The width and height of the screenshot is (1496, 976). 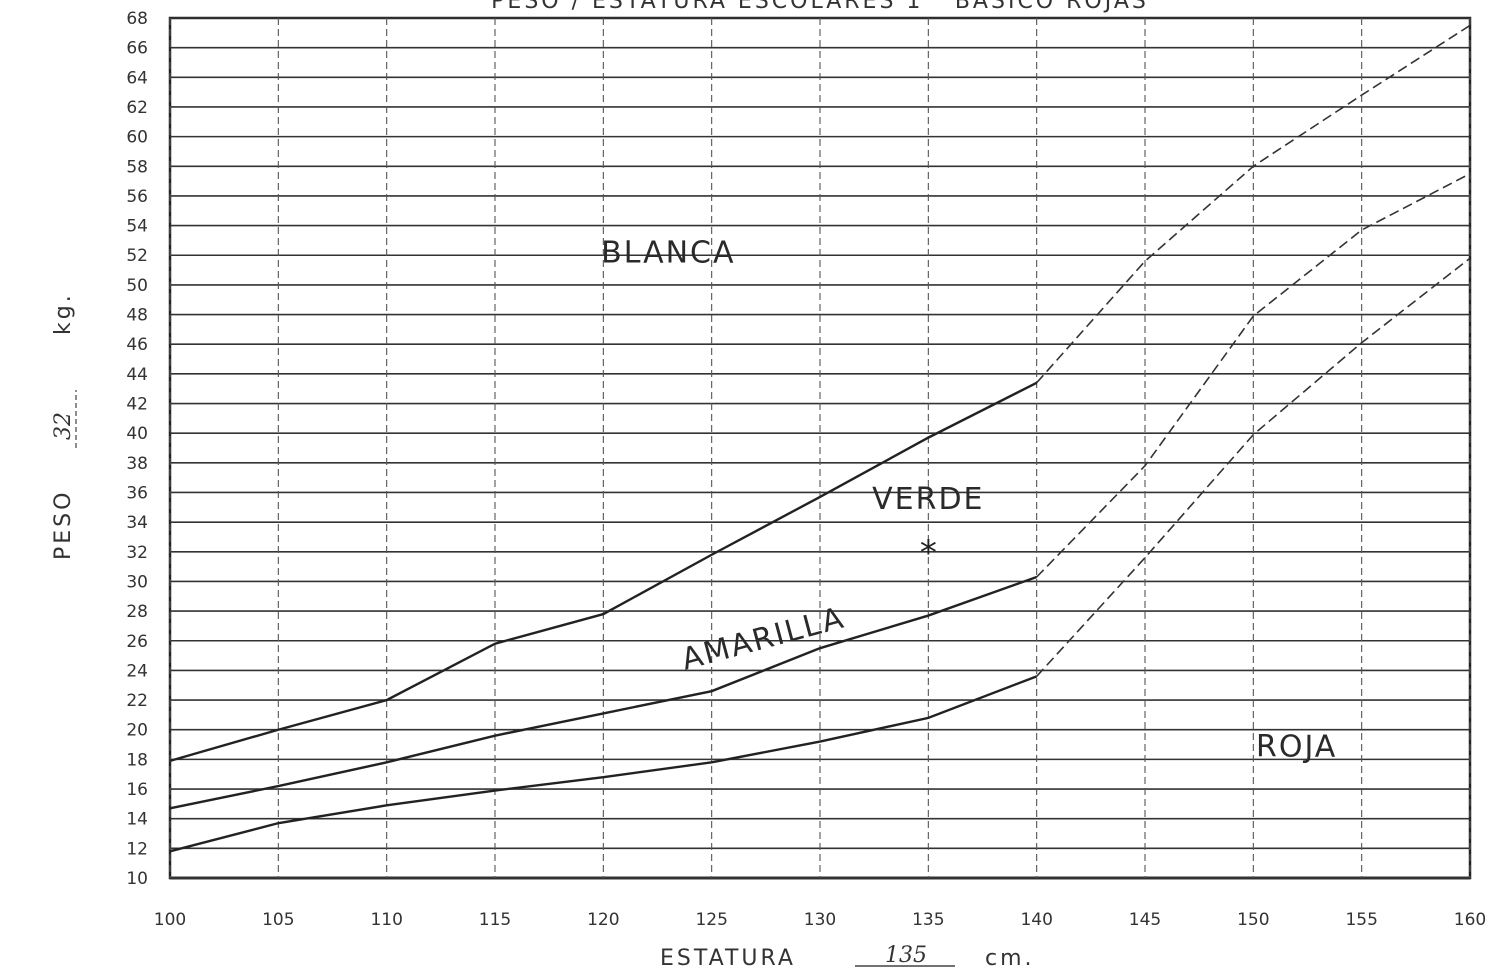 I want to click on x-tick-label: 105, so click(x=278, y=920).